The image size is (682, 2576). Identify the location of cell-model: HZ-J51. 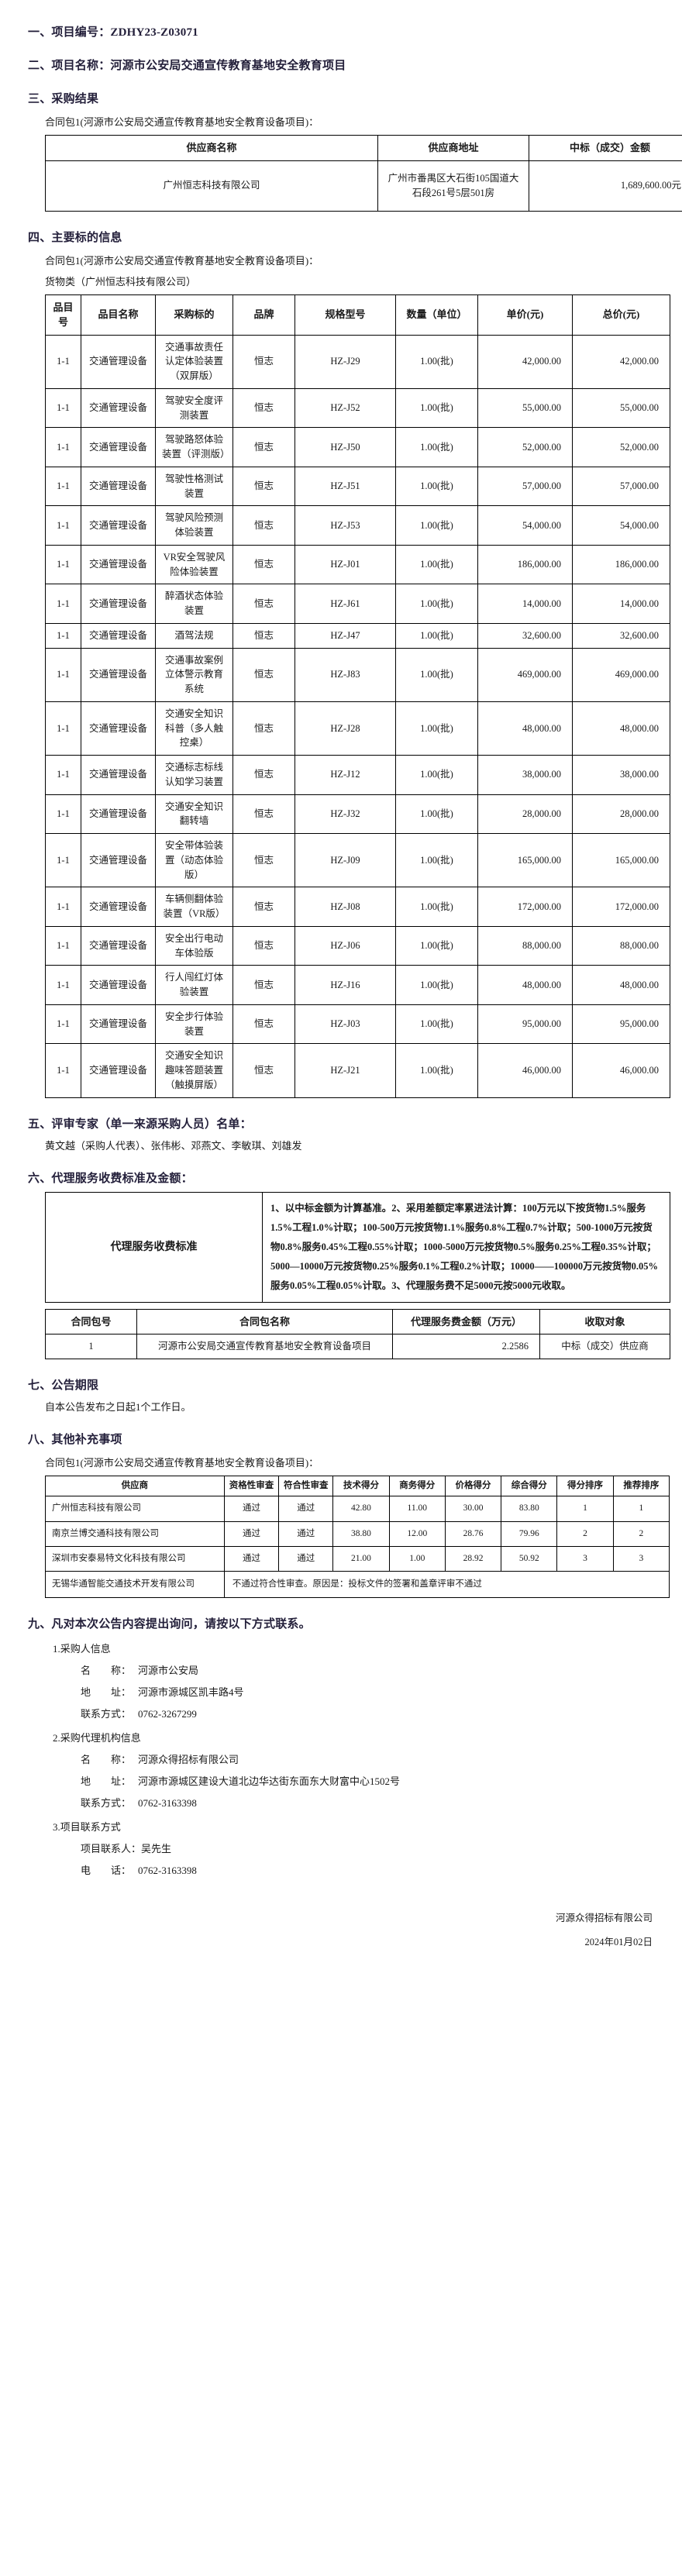
(345, 486).